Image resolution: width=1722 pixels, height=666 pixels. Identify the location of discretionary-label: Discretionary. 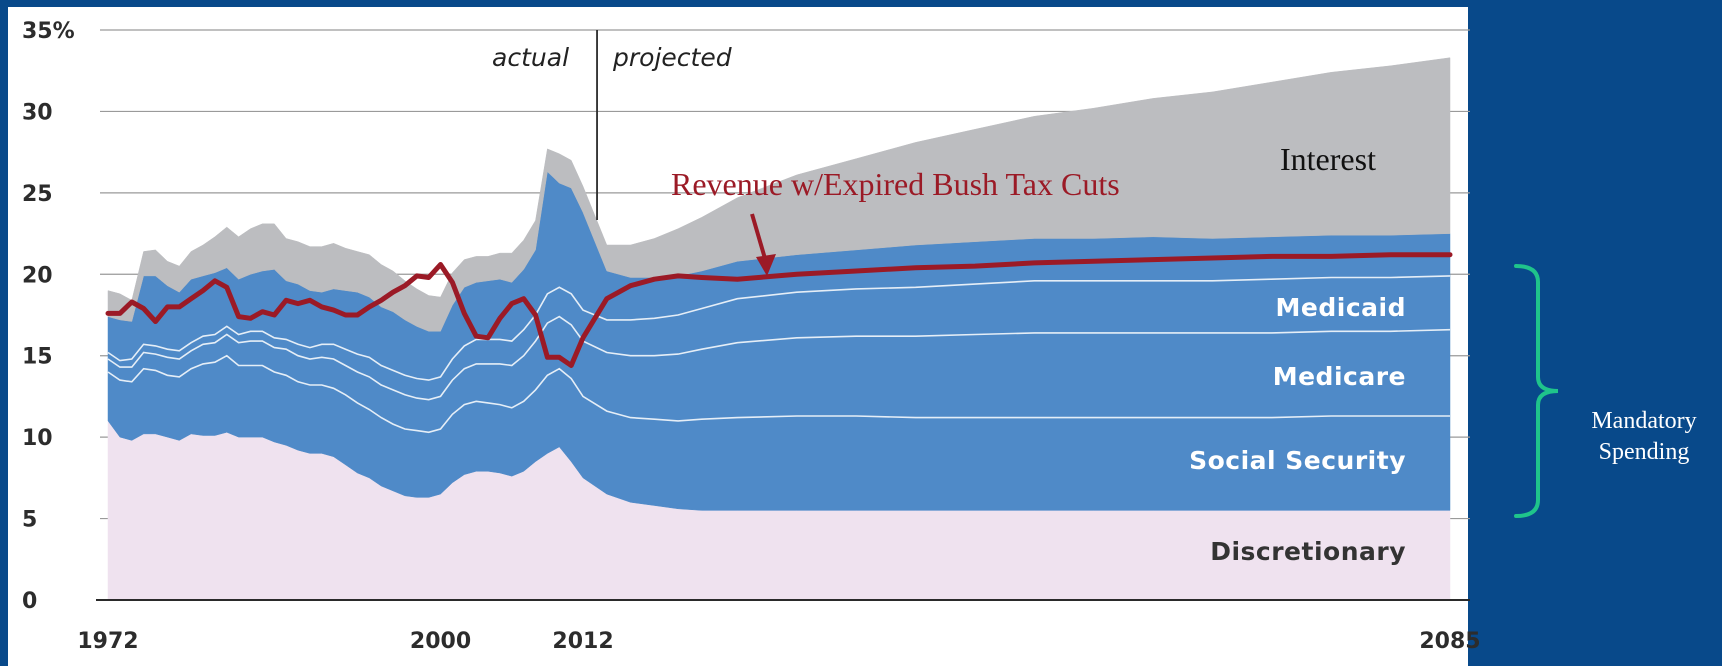
(1308, 551).